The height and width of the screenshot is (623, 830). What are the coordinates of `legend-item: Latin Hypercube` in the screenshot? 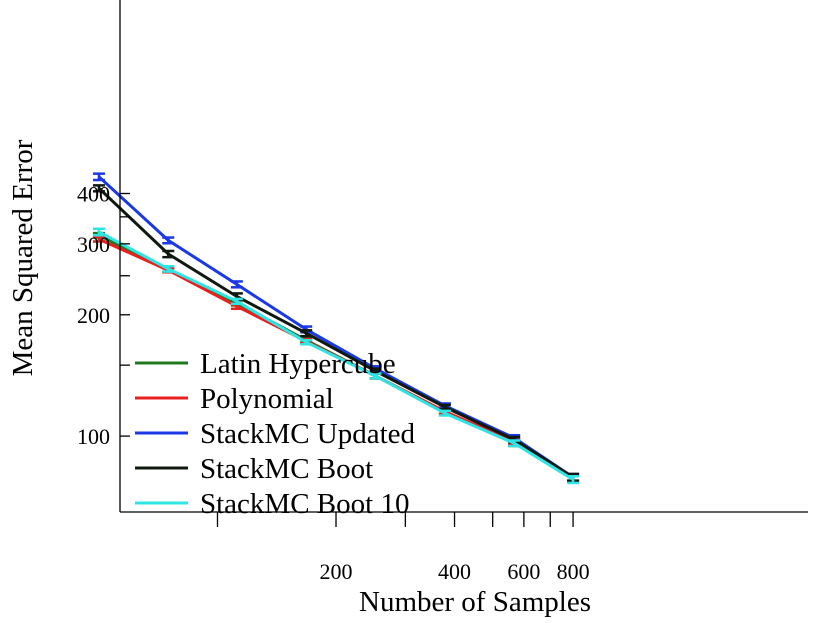 It's located at (265, 364).